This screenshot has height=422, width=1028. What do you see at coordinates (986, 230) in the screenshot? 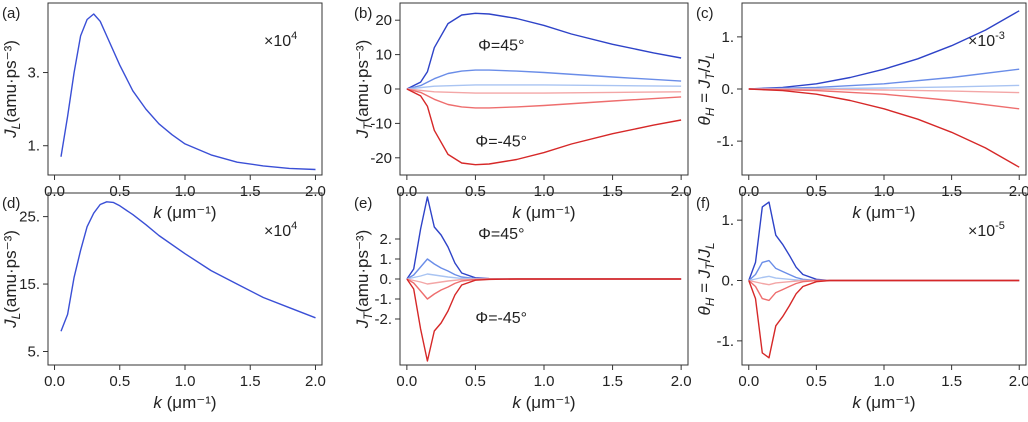
I see `scale-multiplier: ×10⁻⁵` at bounding box center [986, 230].